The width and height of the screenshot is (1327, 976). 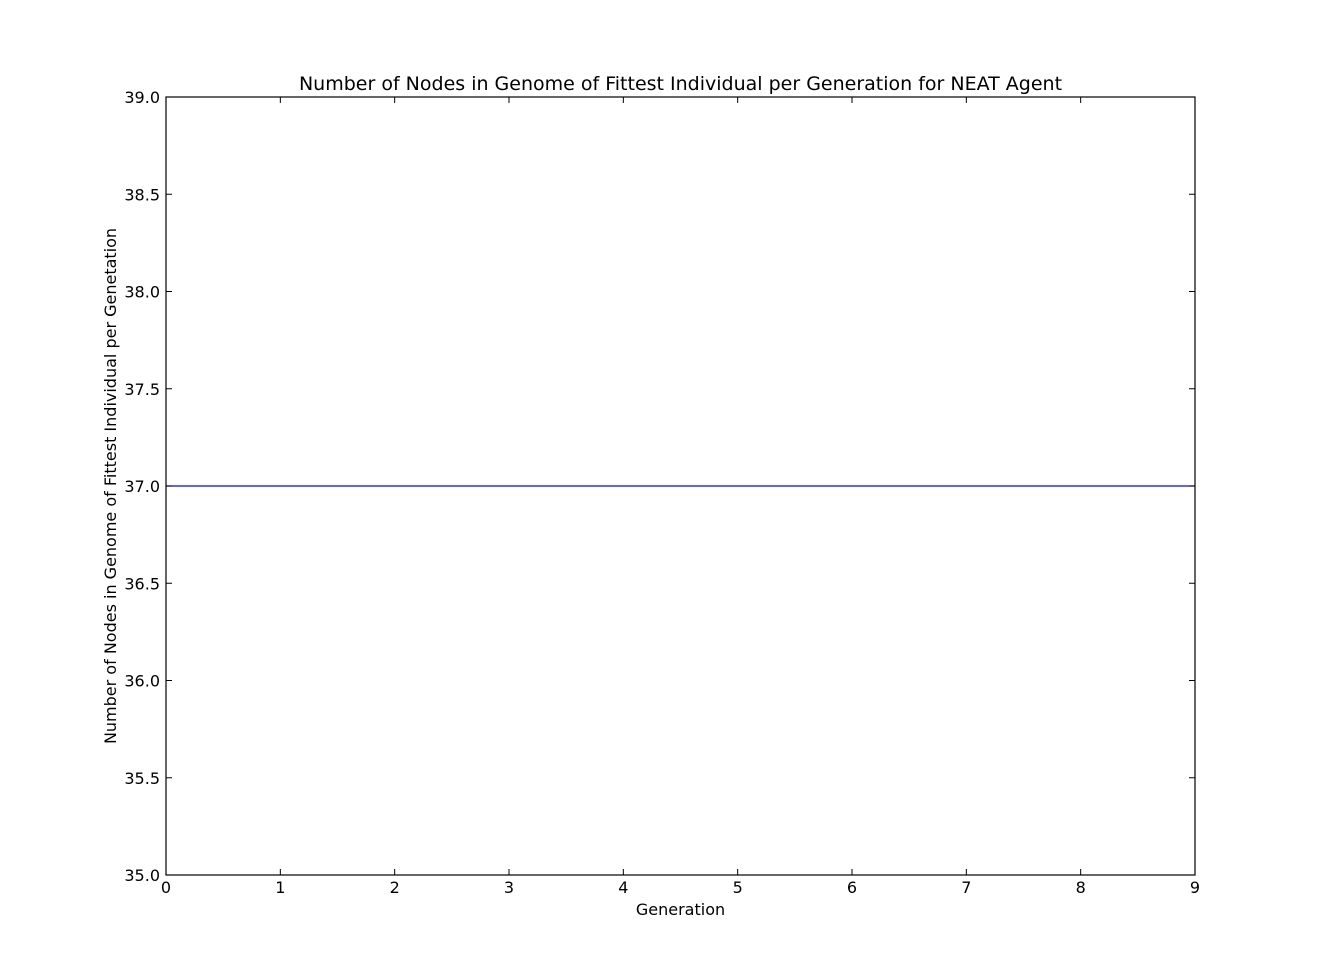 I want to click on x-tick-label: 3, so click(x=509, y=887).